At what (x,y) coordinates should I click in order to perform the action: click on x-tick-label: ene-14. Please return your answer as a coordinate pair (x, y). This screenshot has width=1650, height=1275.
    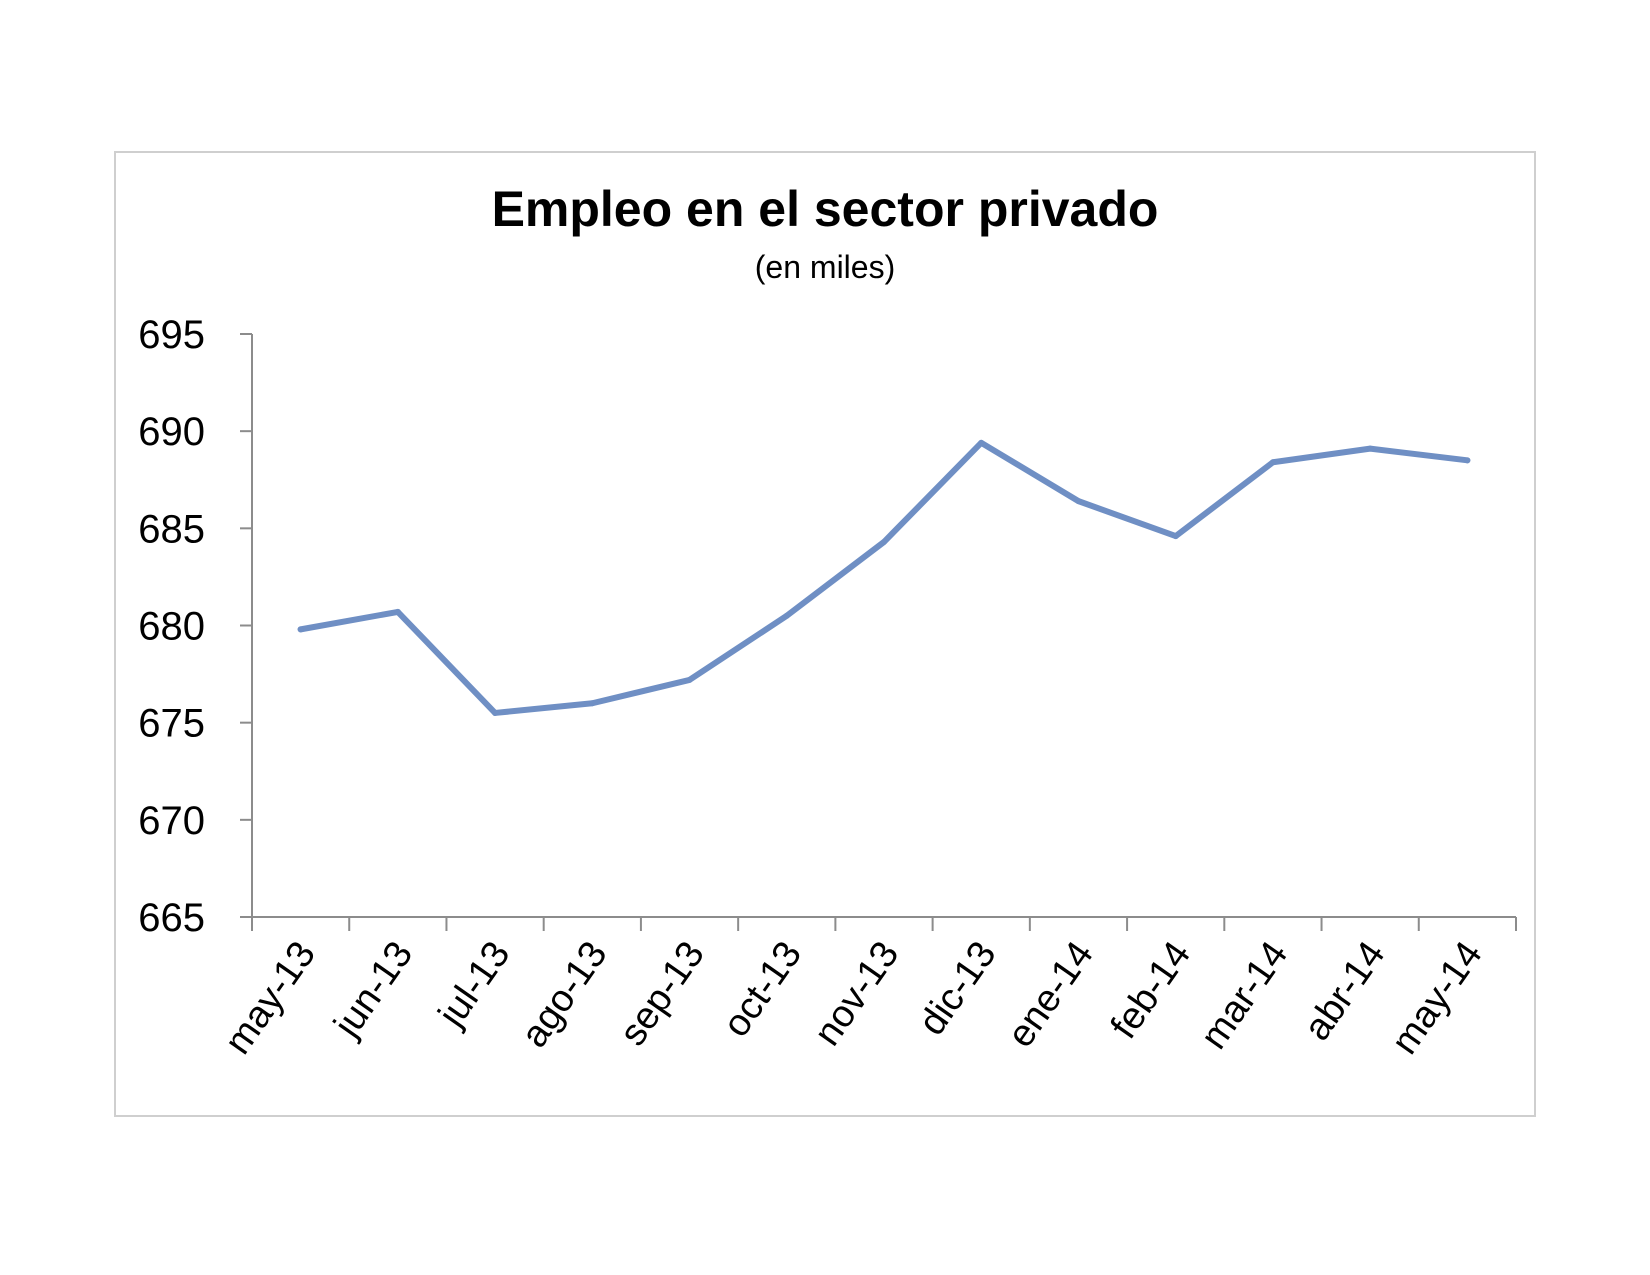
    Looking at the image, I should click on (1051, 994).